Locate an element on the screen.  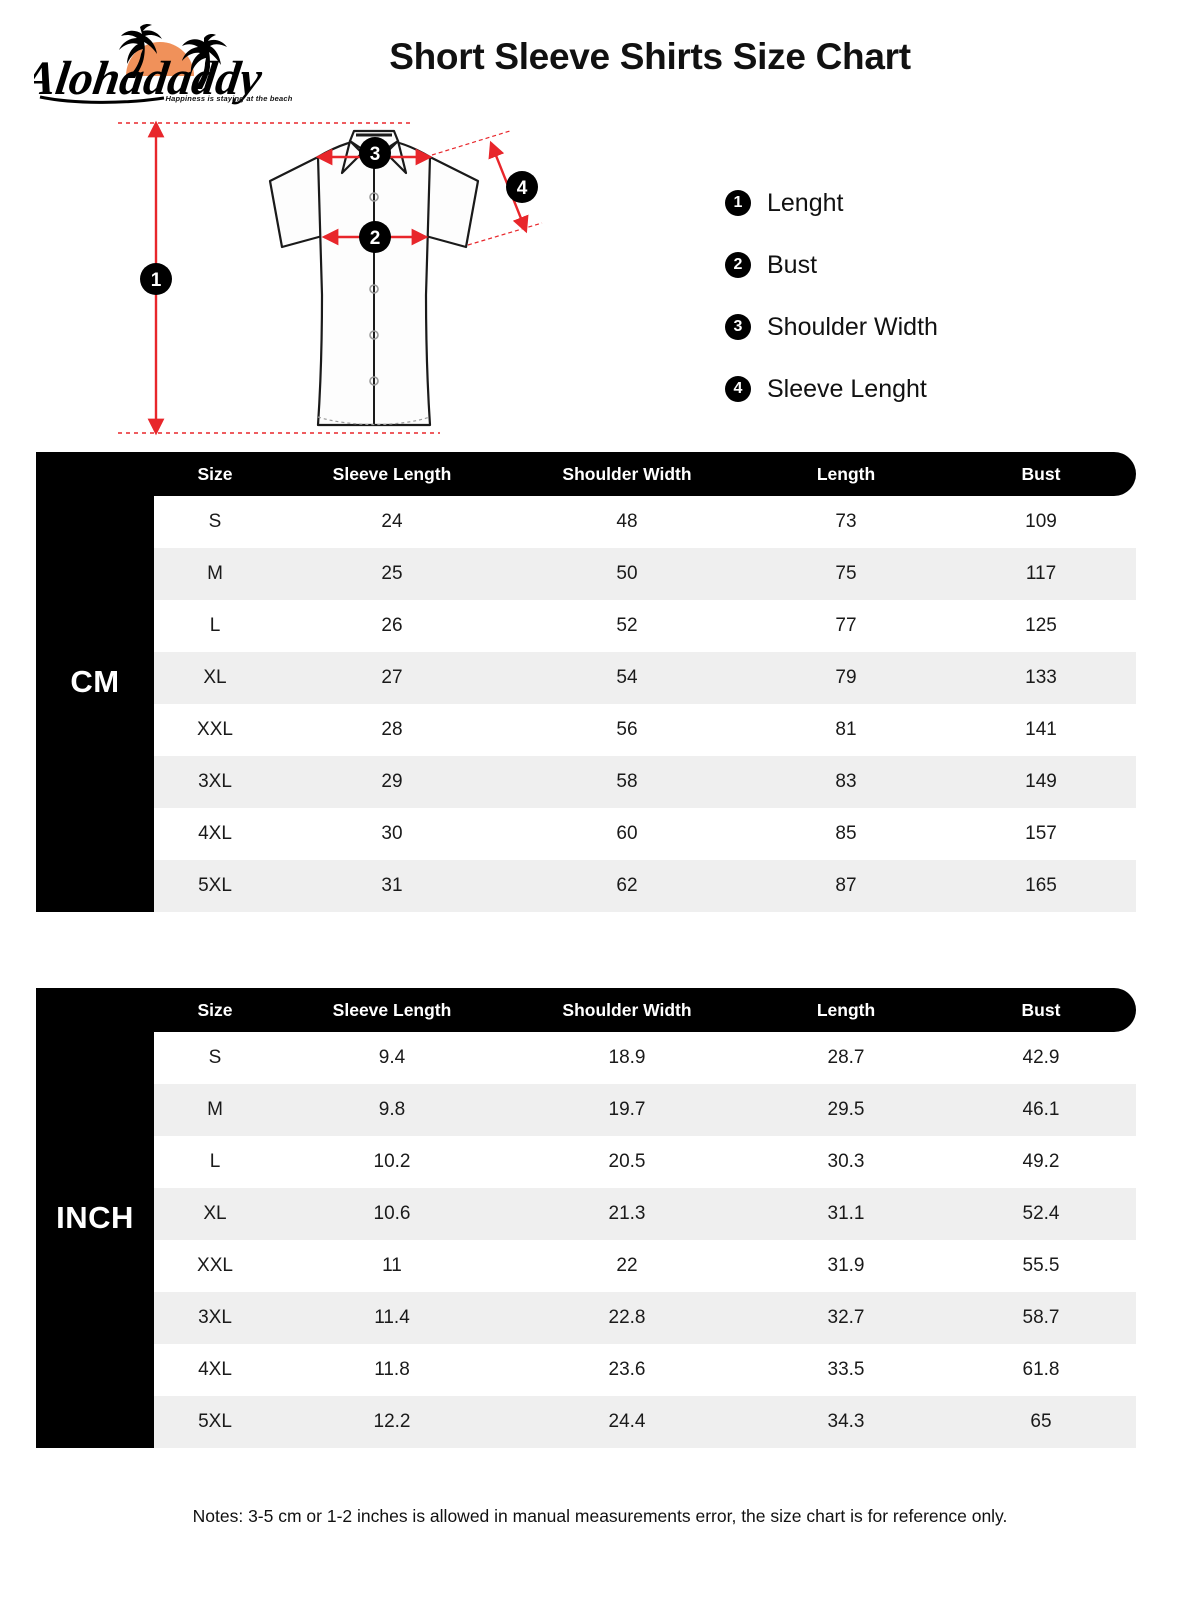
callout-4: 4 is located at coordinates (522, 187).